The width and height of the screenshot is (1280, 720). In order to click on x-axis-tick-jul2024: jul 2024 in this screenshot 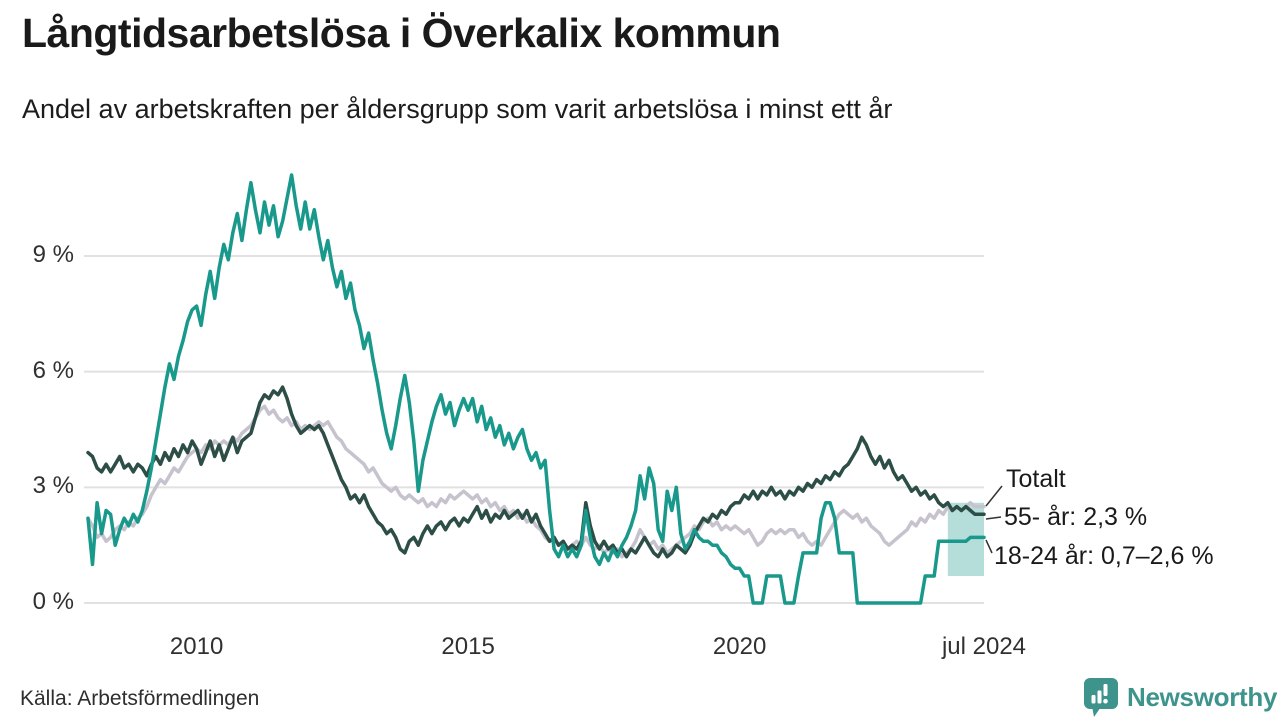, I will do `click(984, 646)`.